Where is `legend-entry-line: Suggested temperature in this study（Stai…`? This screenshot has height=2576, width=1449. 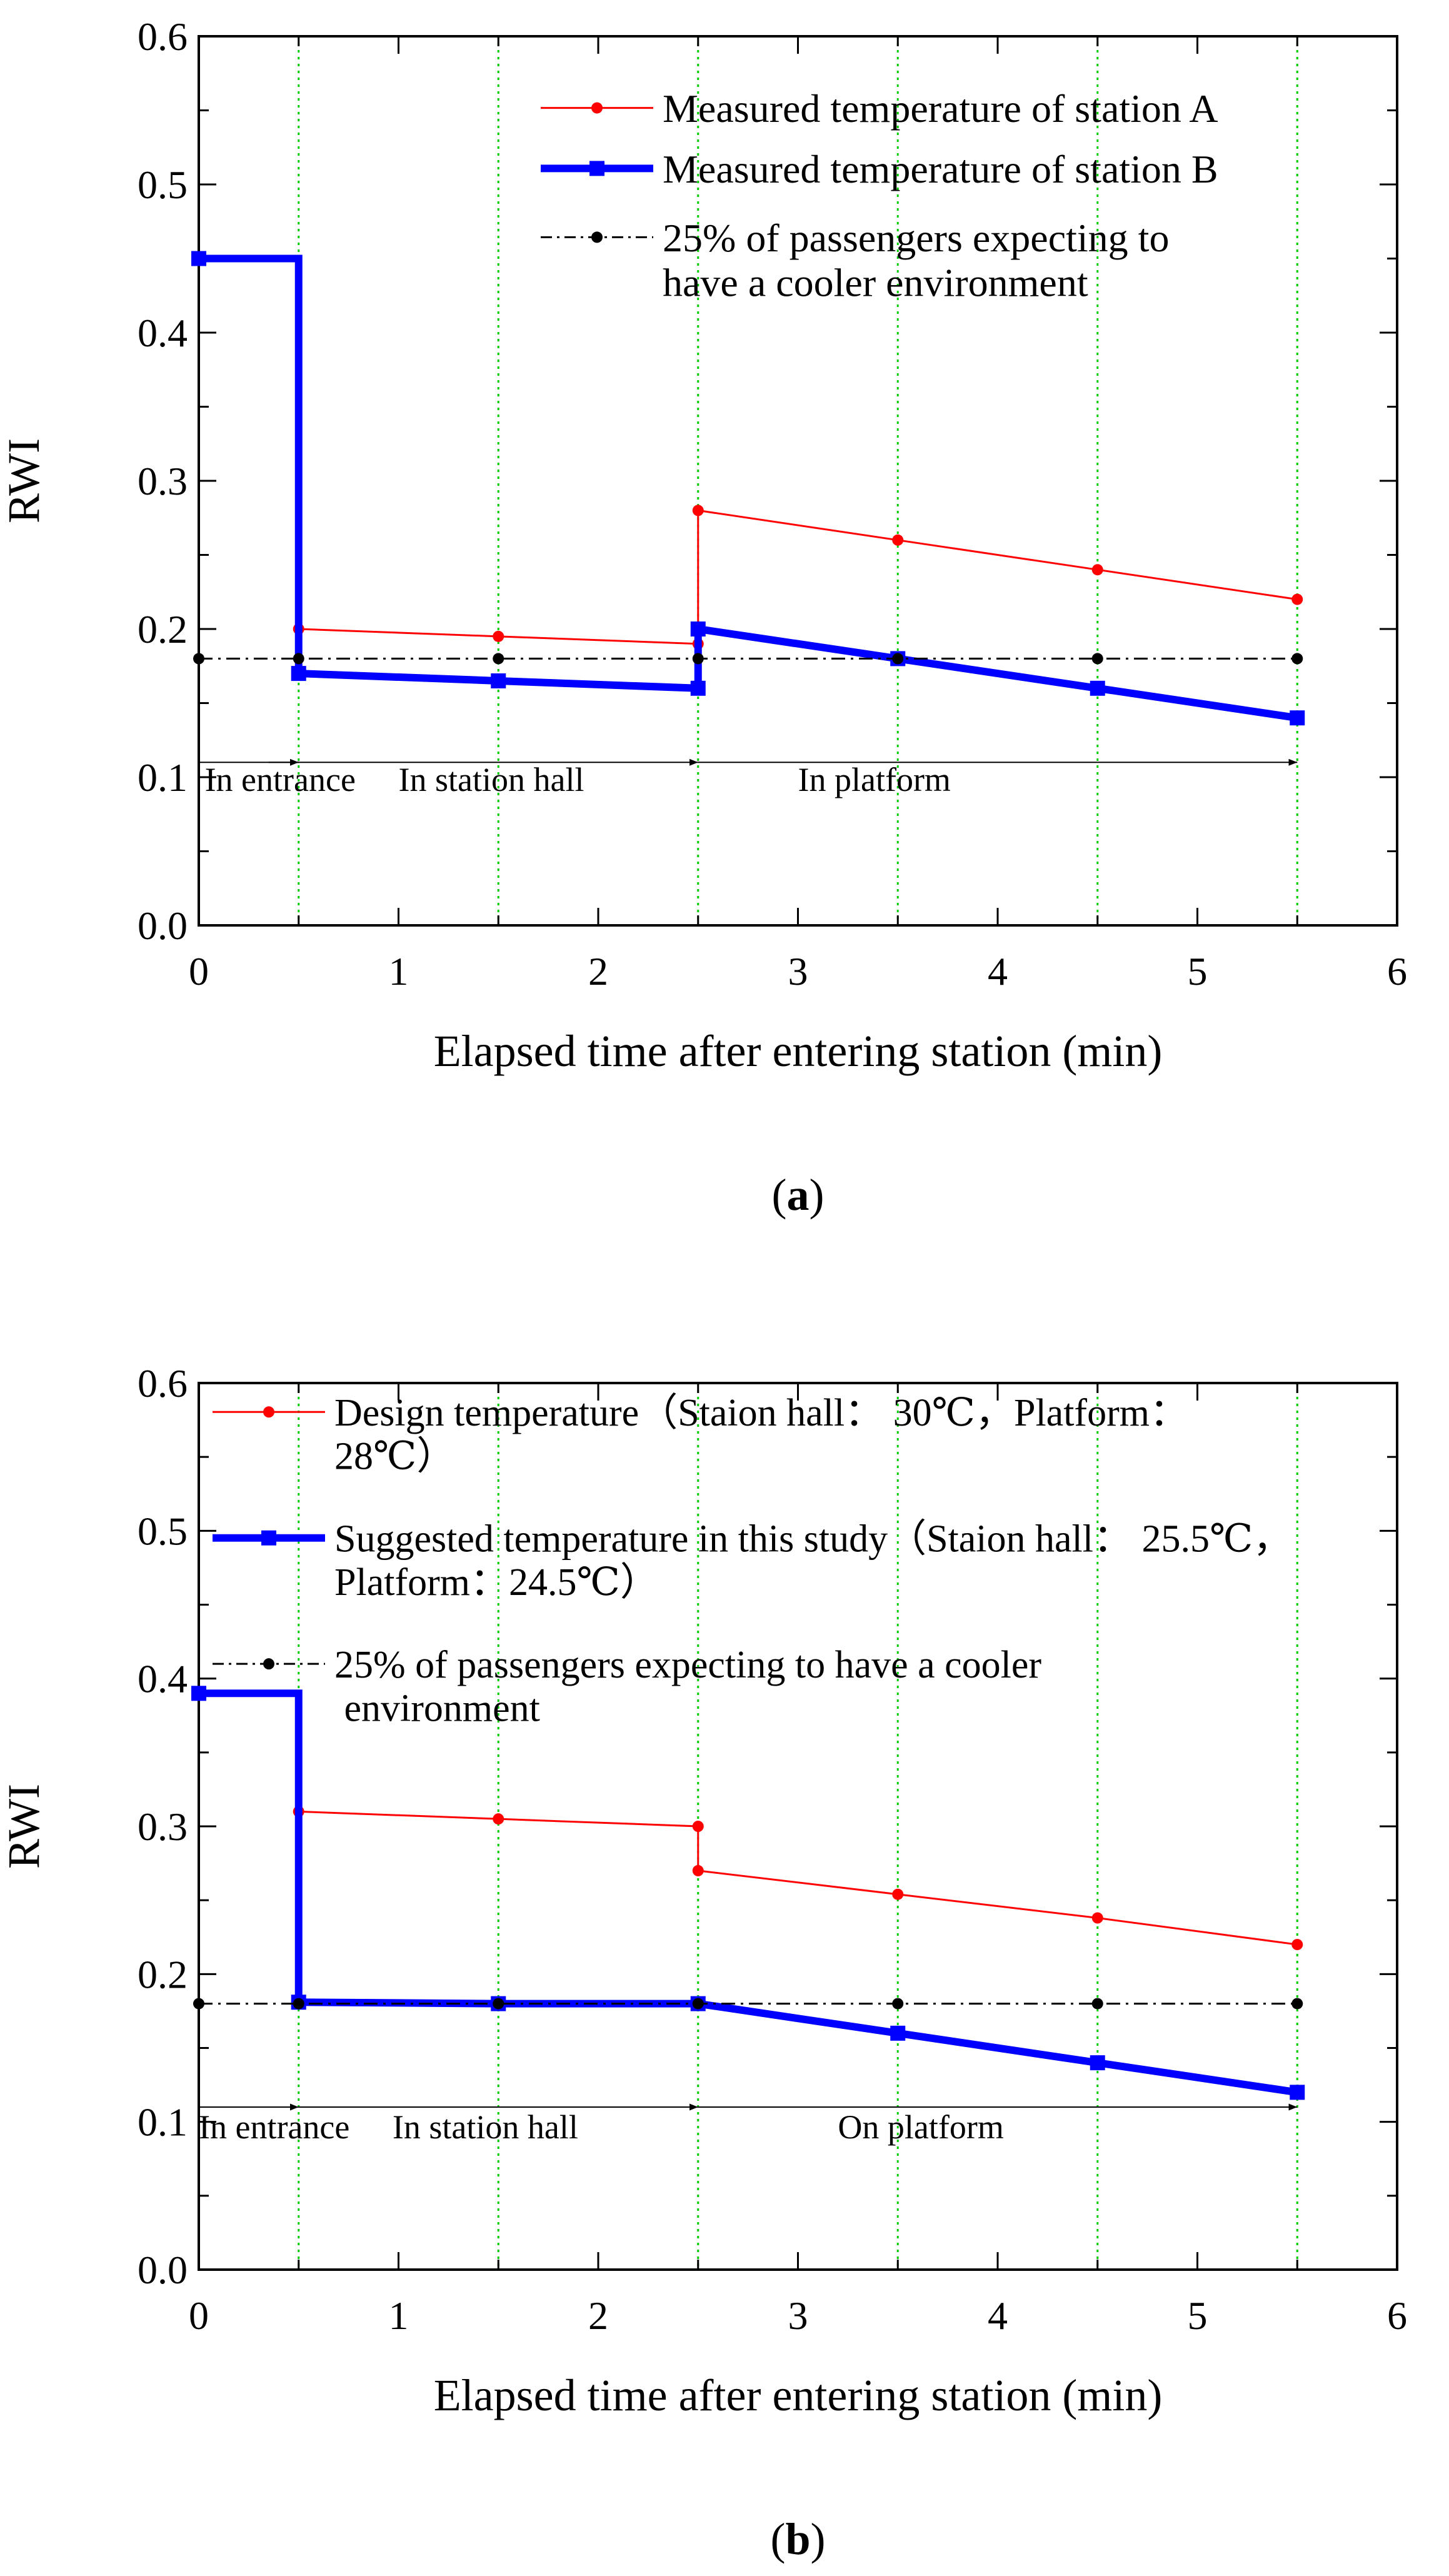 legend-entry-line: Suggested temperature in this study（Stai… is located at coordinates (812, 1538).